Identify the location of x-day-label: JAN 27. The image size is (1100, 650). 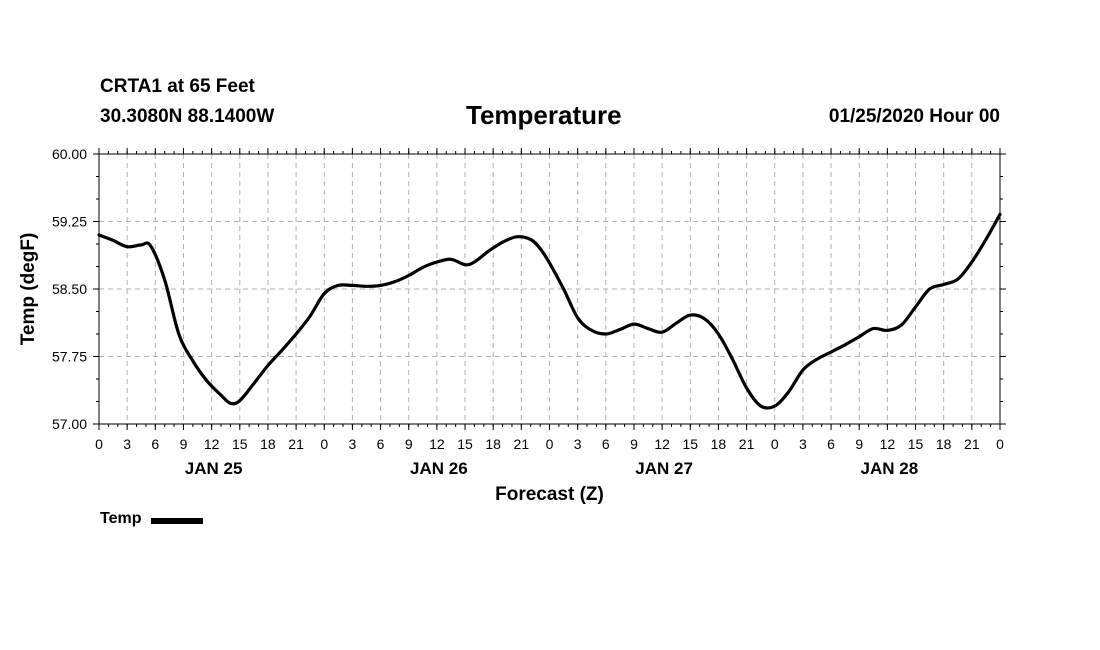
(664, 468).